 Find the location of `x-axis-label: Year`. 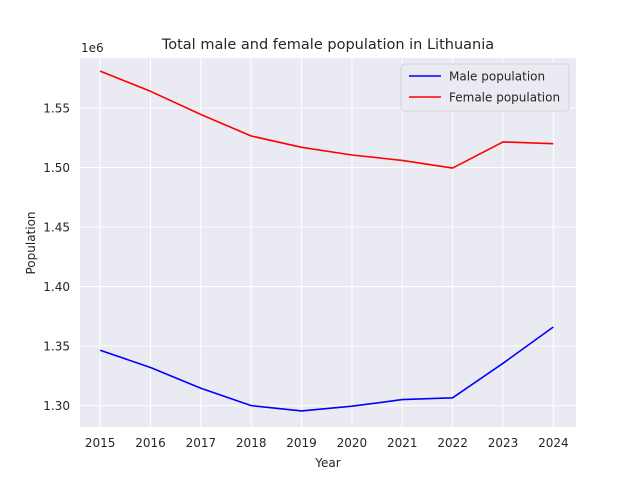

x-axis-label: Year is located at coordinates (327, 463).